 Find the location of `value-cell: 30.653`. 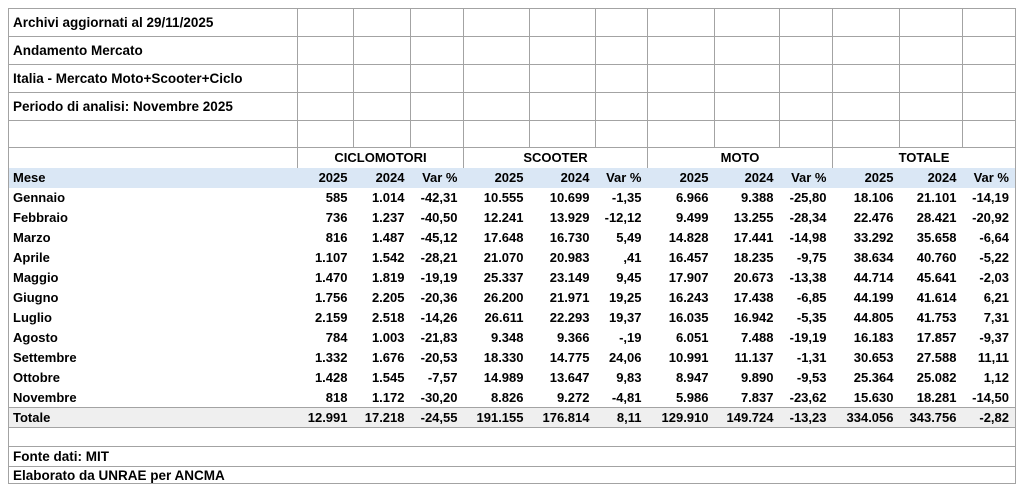

value-cell: 30.653 is located at coordinates (873, 357).